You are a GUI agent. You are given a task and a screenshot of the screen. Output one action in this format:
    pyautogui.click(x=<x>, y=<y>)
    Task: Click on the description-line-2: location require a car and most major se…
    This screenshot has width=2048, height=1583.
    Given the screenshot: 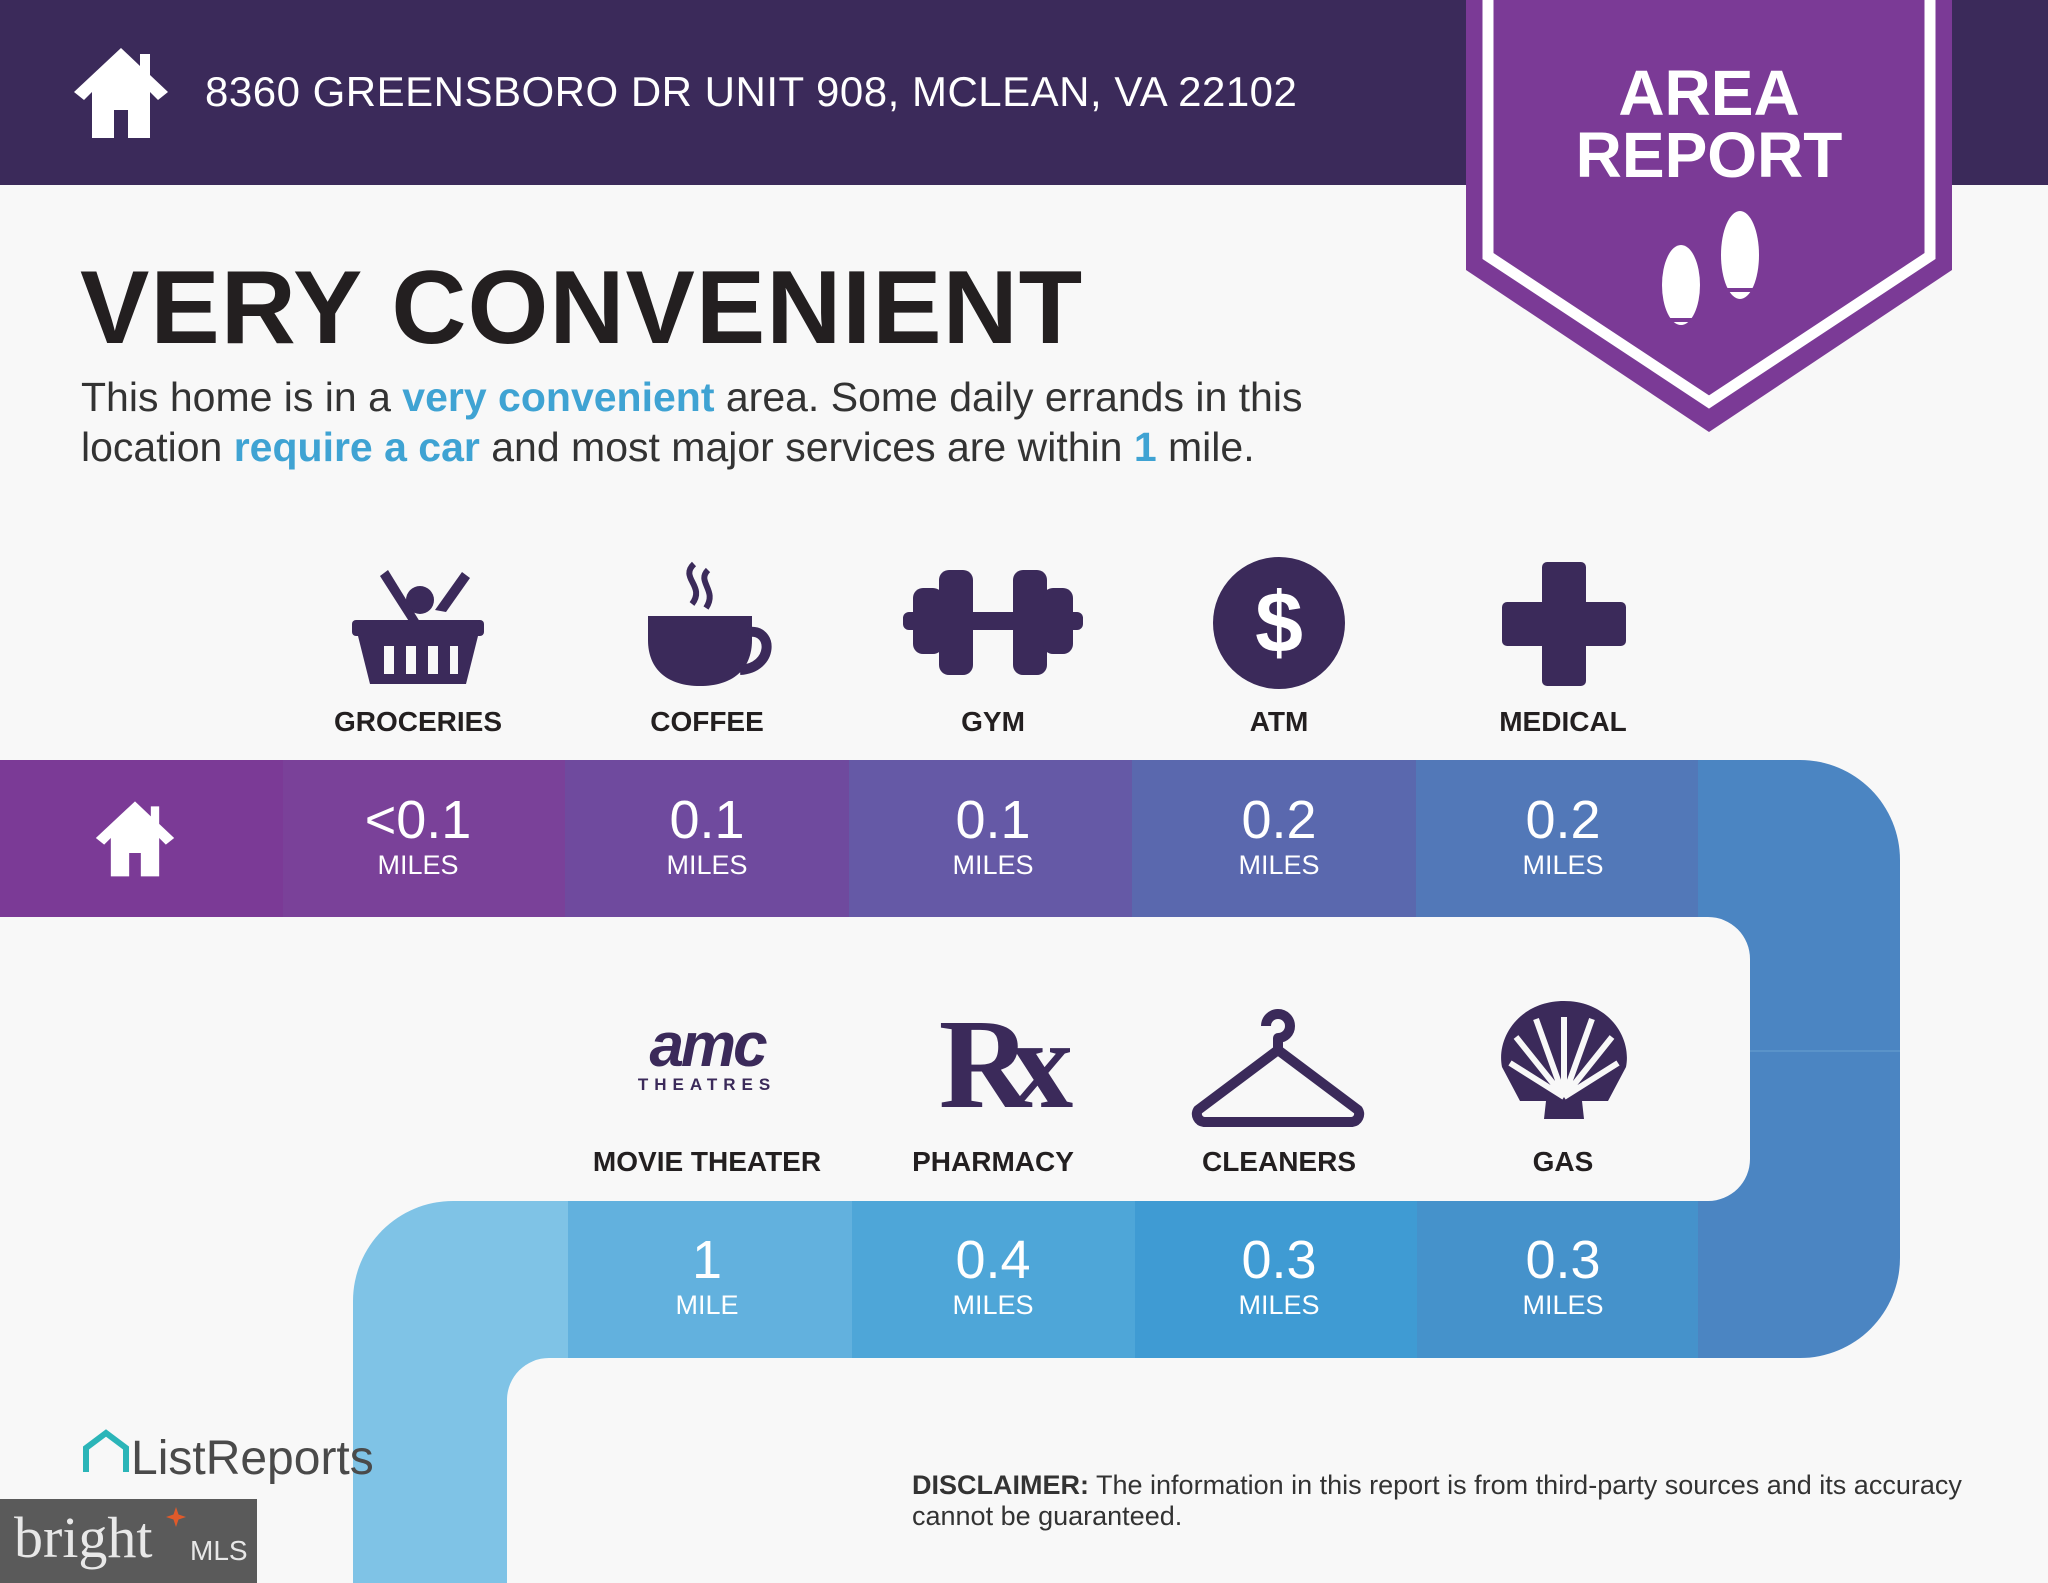 What is the action you would take?
    pyautogui.click(x=668, y=447)
    